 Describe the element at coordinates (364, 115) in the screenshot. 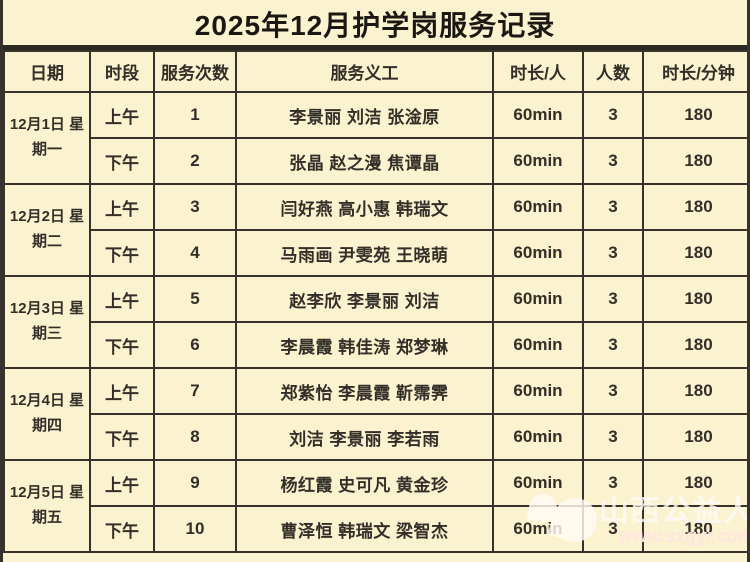

I see `volunteers-cell: 李景丽 刘洁 张淦原` at that location.